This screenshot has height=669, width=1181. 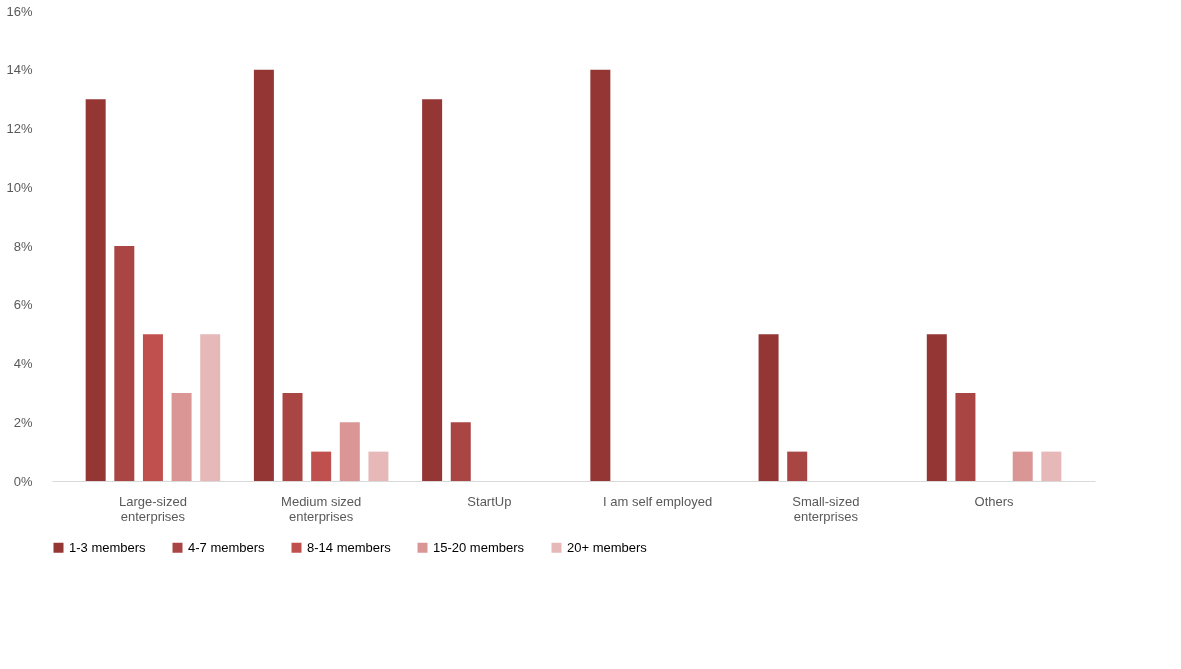 I want to click on legend-label: 1-3 members, so click(x=108, y=547).